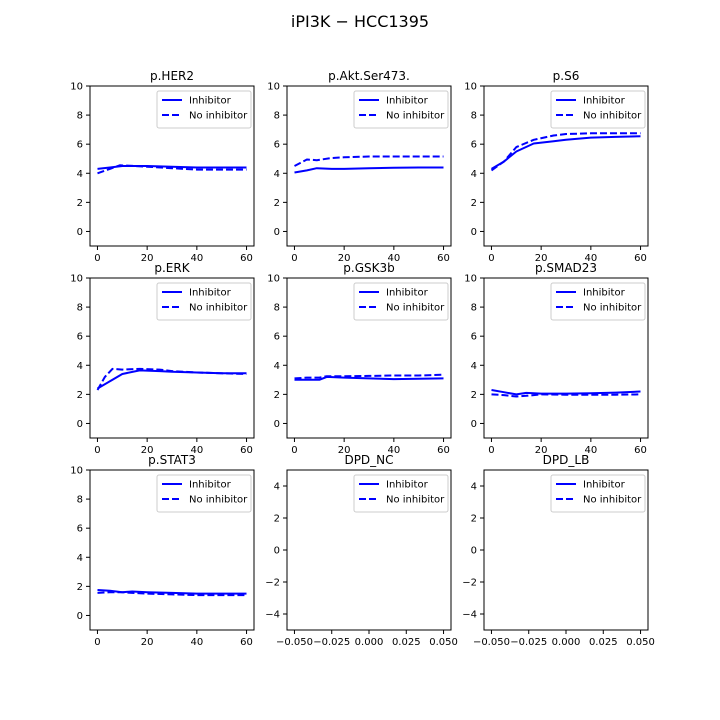  Describe the element at coordinates (598, 301) in the screenshot. I see `panel-p-smad23-legend: Inhibitor No inhibitor` at that location.